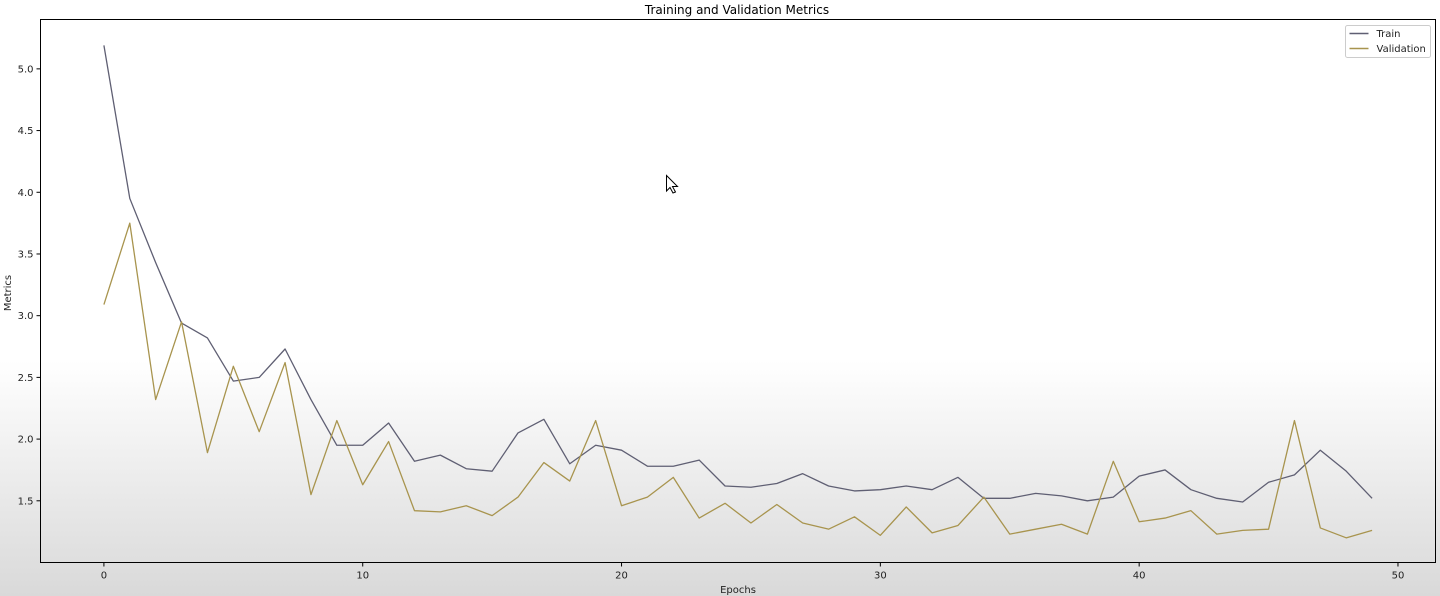 This screenshot has height=596, width=1440. I want to click on x-tick-label: 10, so click(362, 576).